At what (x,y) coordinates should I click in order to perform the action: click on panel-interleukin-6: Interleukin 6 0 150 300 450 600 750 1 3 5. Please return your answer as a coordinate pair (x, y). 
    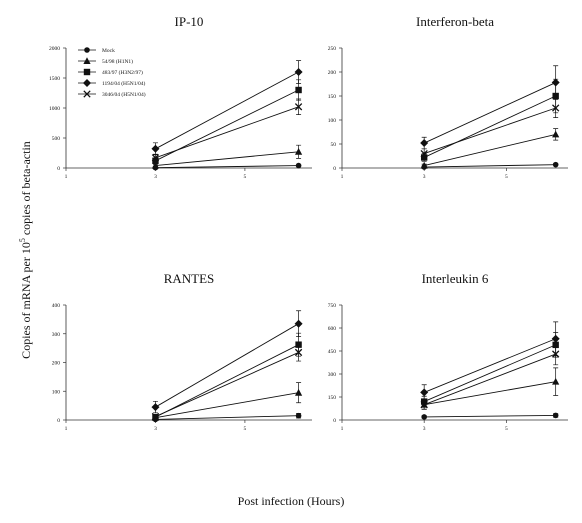
    Looking at the image, I should click on (448, 351).